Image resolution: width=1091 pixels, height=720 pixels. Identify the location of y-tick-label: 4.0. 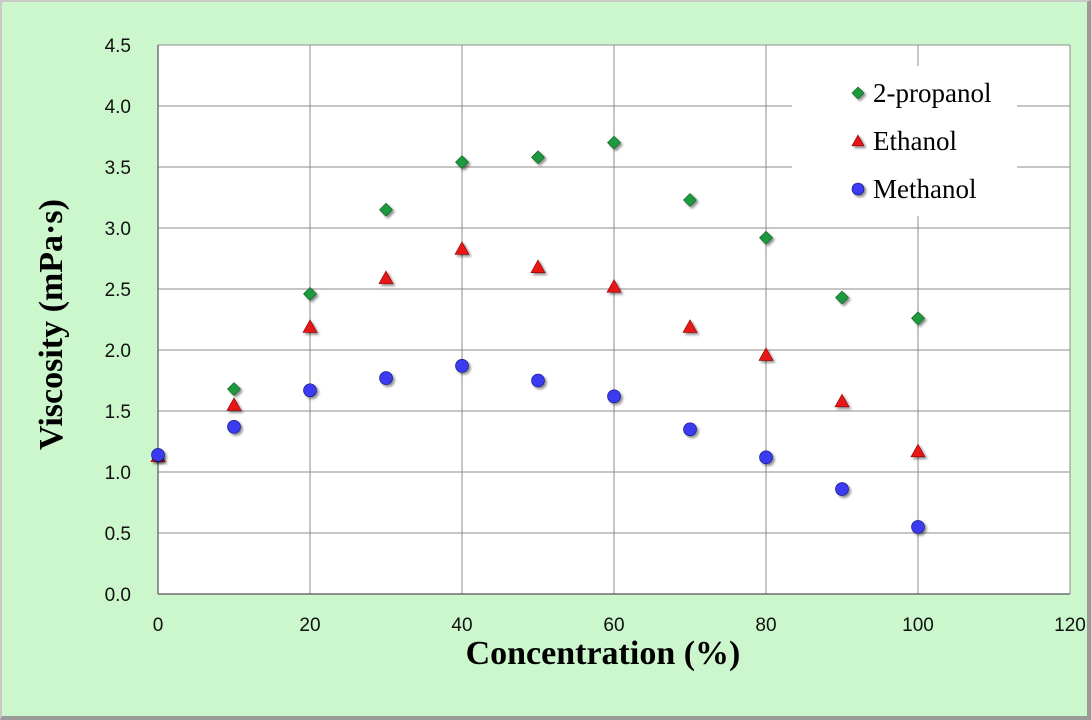
(118, 107).